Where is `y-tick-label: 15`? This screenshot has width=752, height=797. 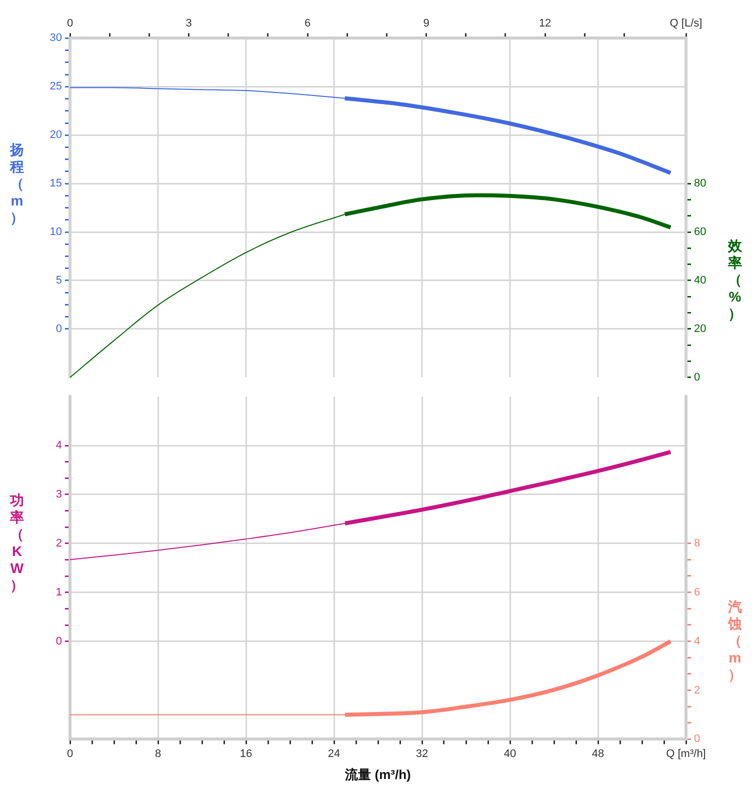 y-tick-label: 15 is located at coordinates (56, 184).